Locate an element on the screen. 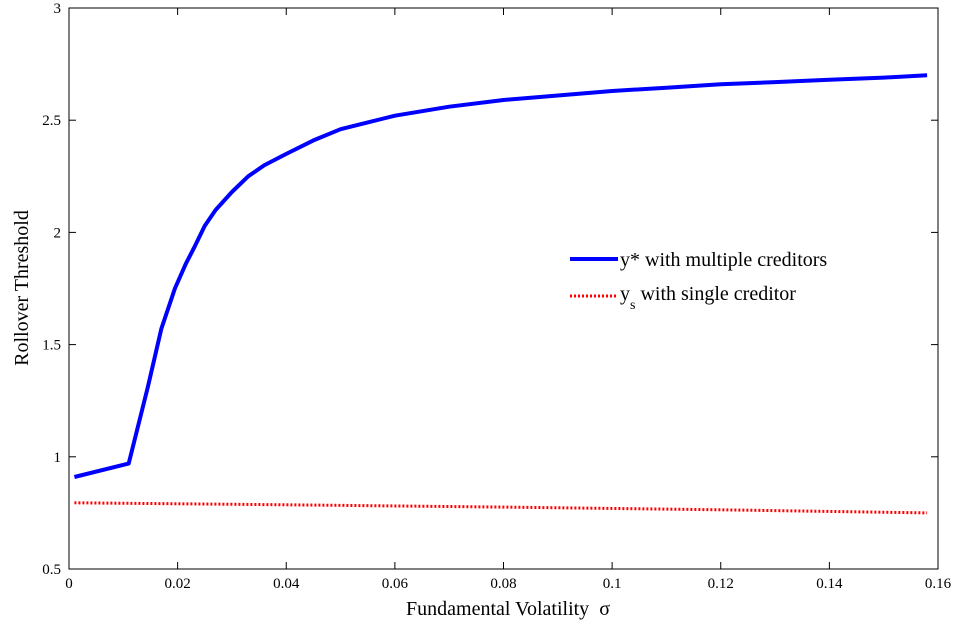 The image size is (970, 628). x-tick-label: 0 is located at coordinates (69, 584).